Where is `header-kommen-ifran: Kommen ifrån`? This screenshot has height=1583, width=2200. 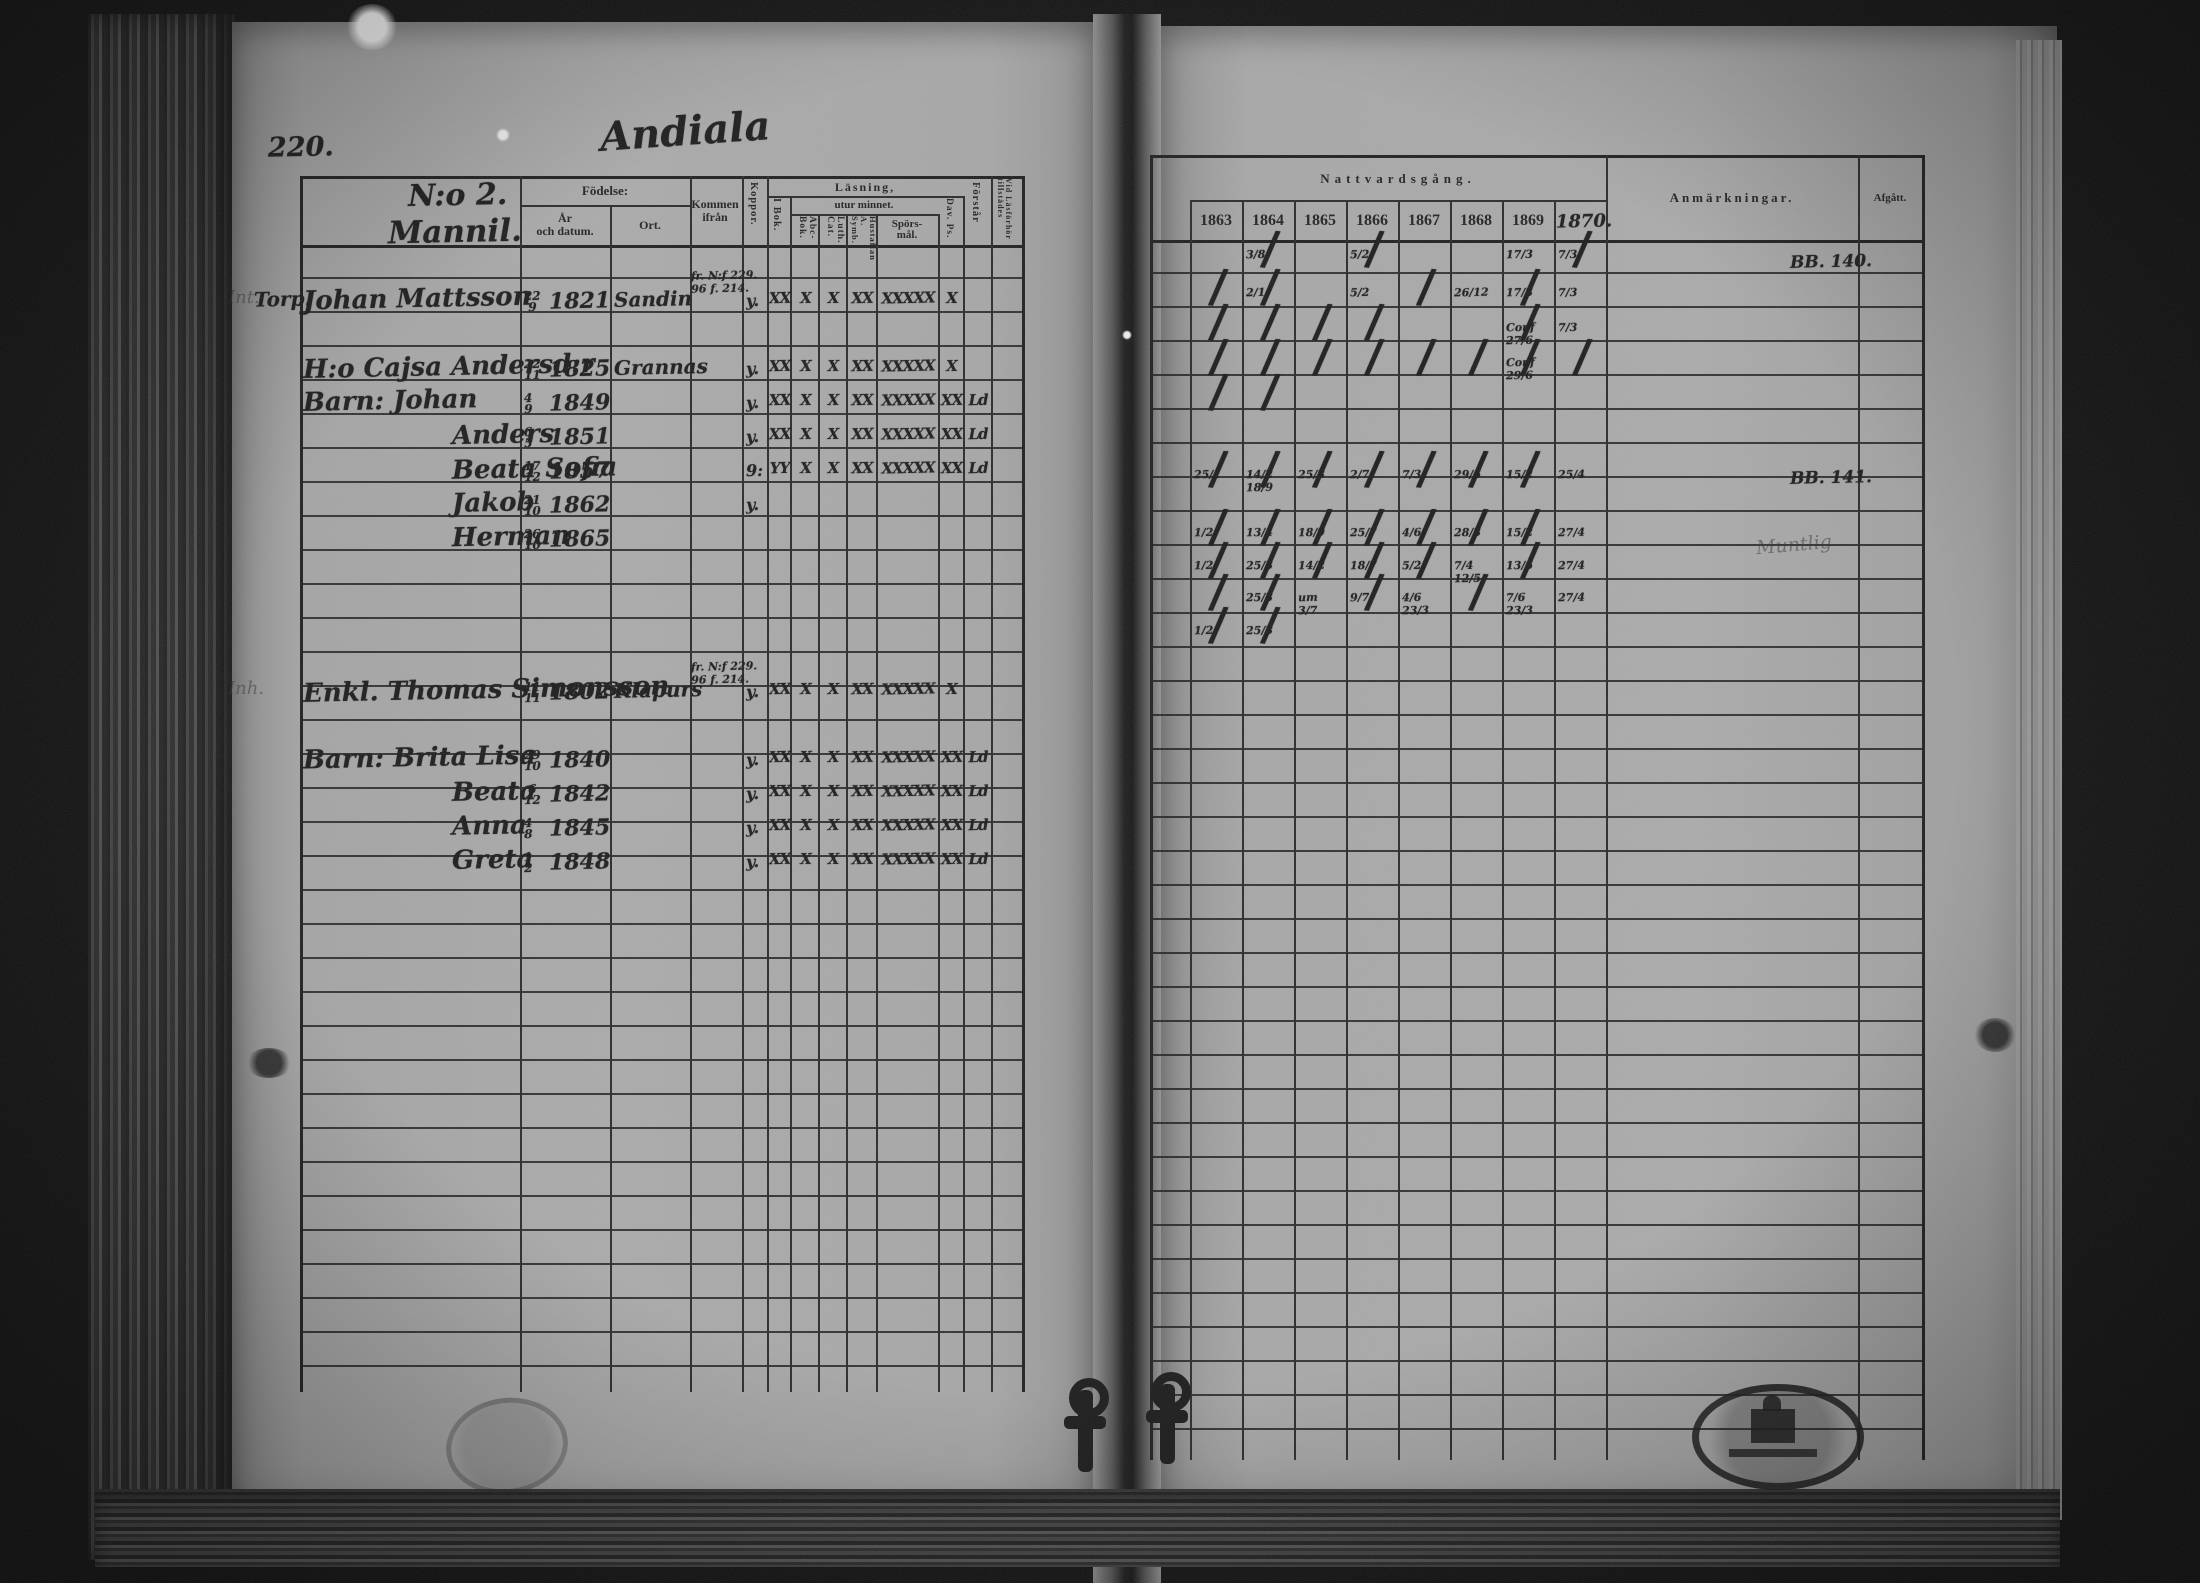 header-kommen-ifran: Kommen ifrån is located at coordinates (715, 210).